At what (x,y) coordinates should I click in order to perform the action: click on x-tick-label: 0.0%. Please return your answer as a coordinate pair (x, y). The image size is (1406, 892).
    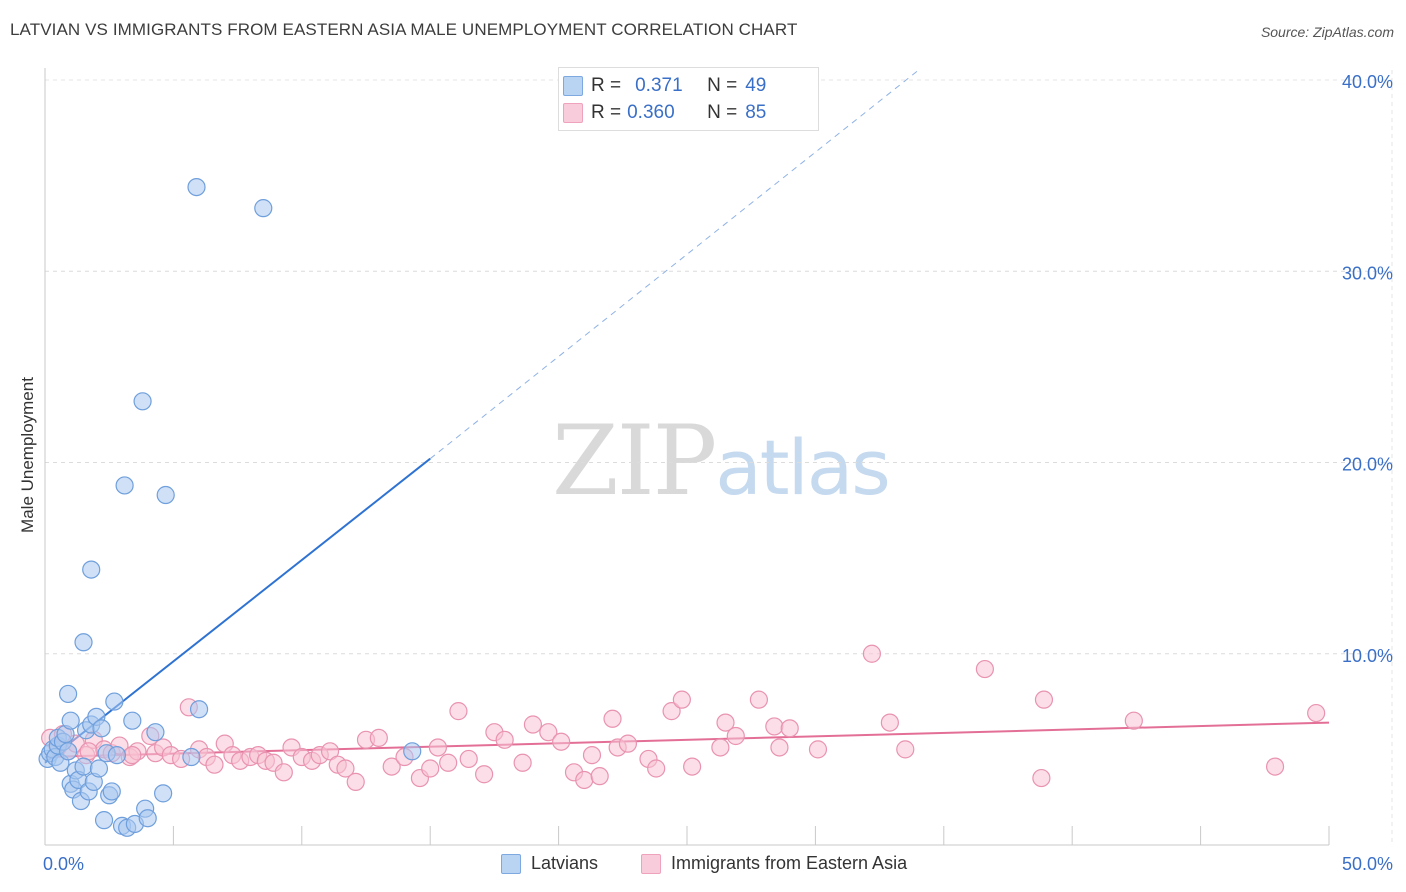
    Looking at the image, I should click on (63, 864).